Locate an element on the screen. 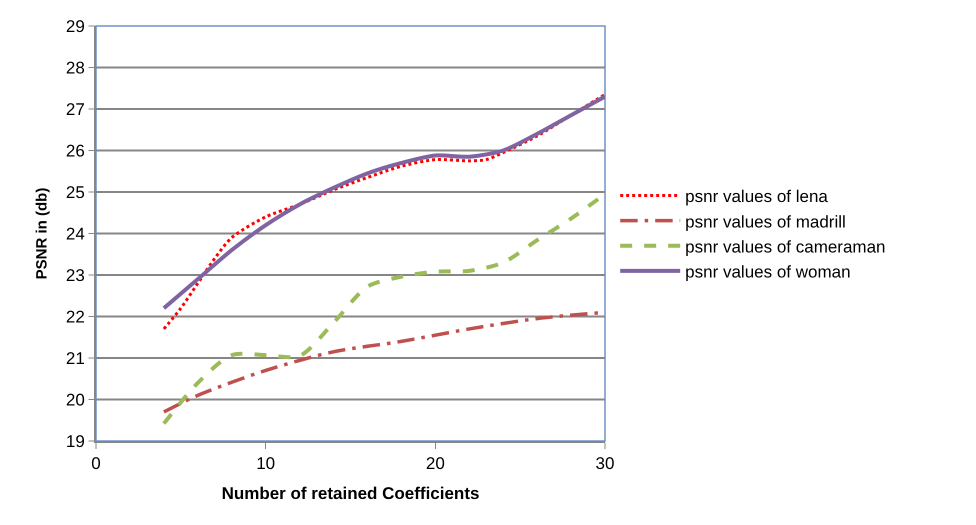 This screenshot has width=976, height=525. y-axis-title: PSNR in (db) is located at coordinates (42, 234).